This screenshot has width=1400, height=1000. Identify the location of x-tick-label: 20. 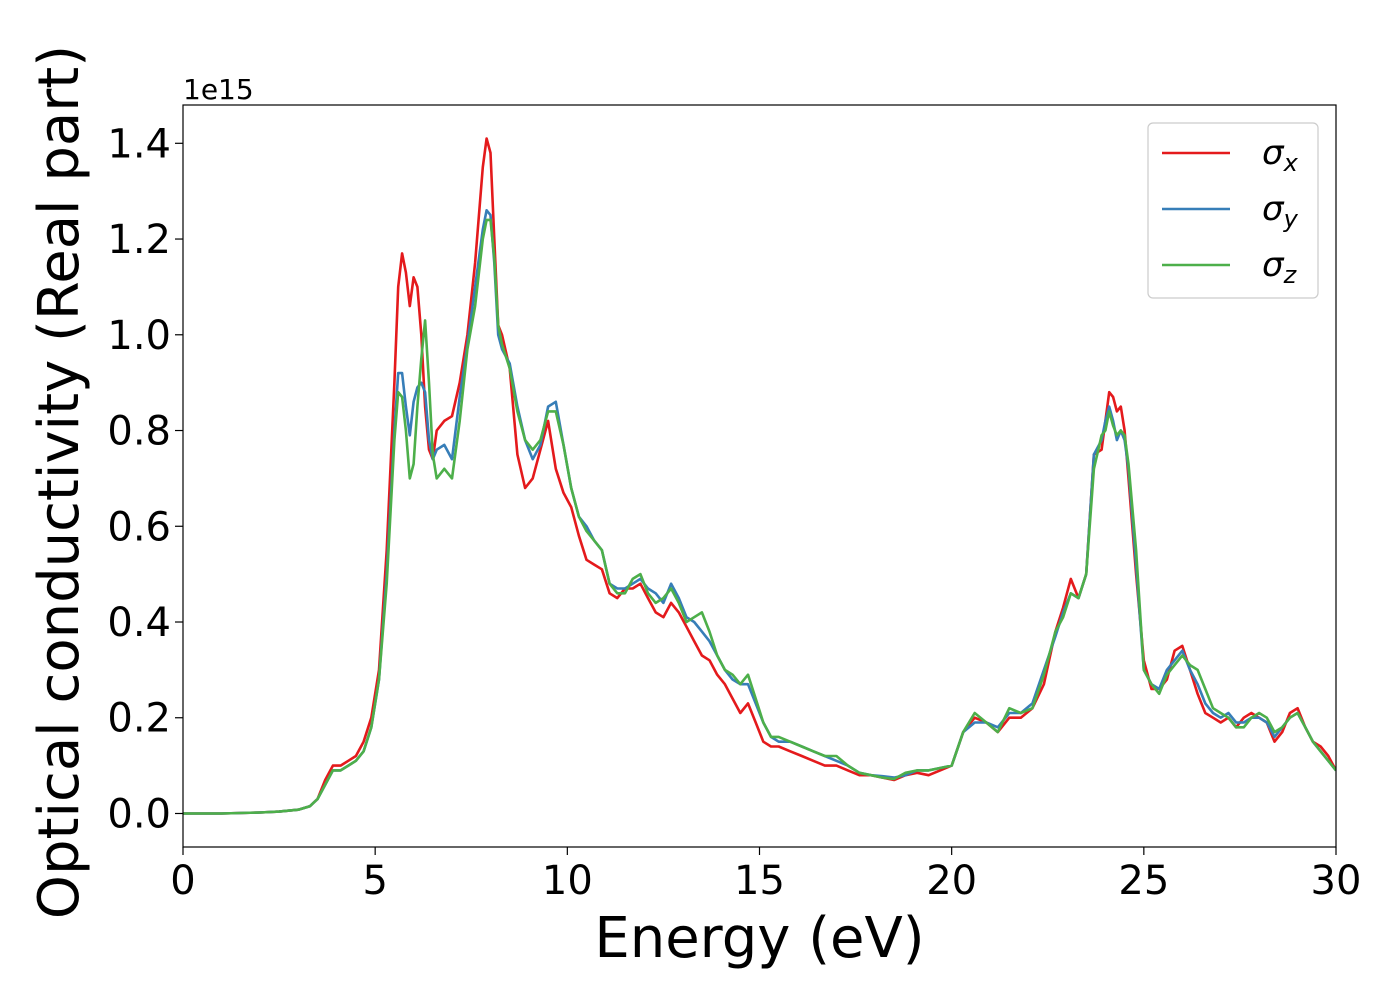
(951, 881).